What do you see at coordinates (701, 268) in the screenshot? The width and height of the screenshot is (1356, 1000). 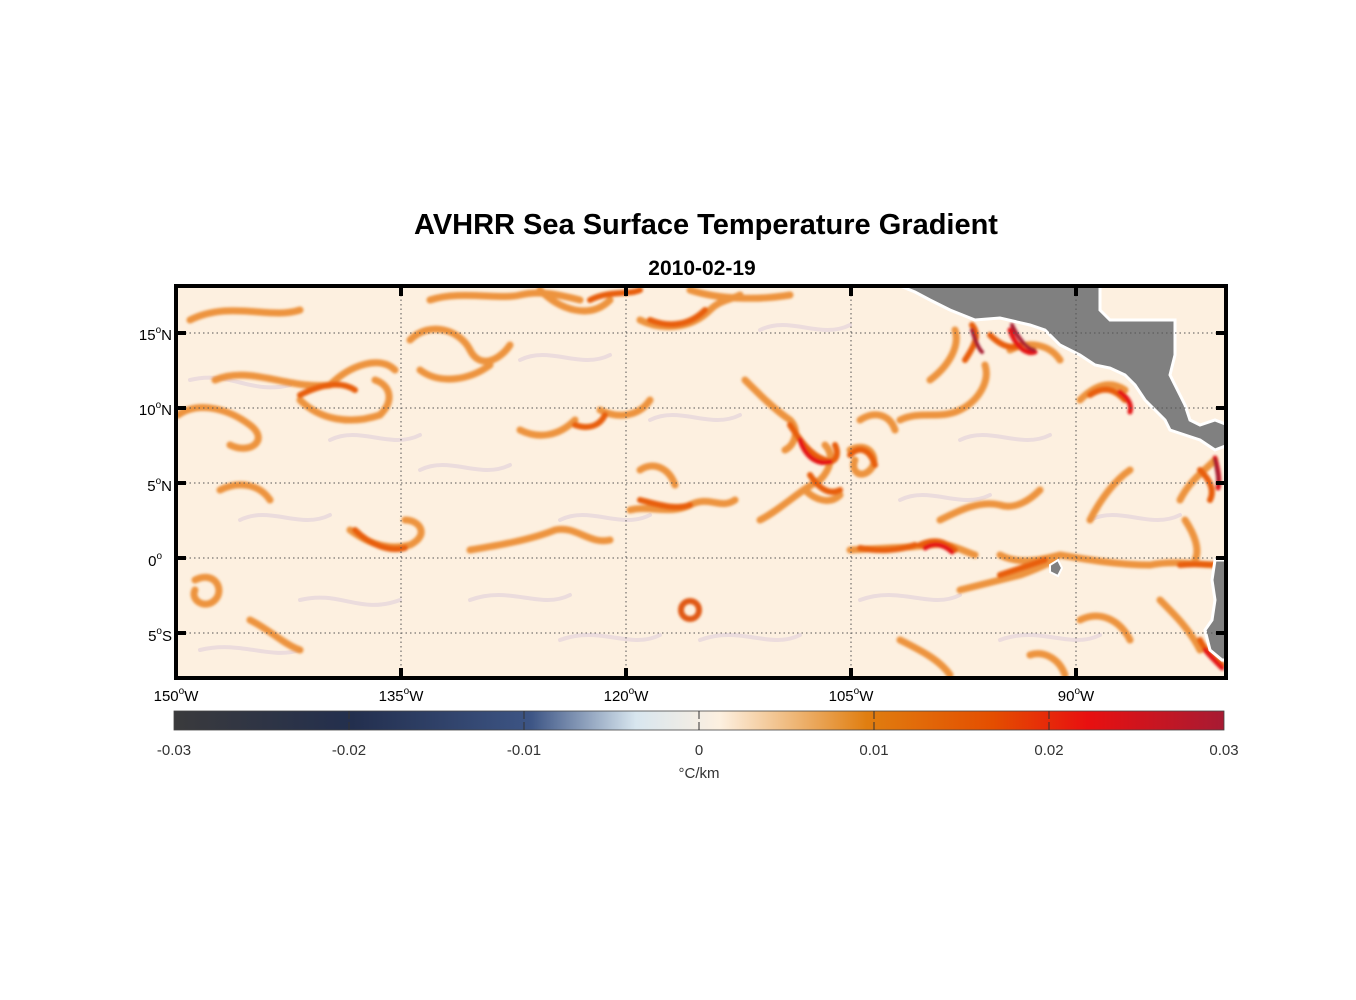 I see `figure-date: 2010-02-19` at bounding box center [701, 268].